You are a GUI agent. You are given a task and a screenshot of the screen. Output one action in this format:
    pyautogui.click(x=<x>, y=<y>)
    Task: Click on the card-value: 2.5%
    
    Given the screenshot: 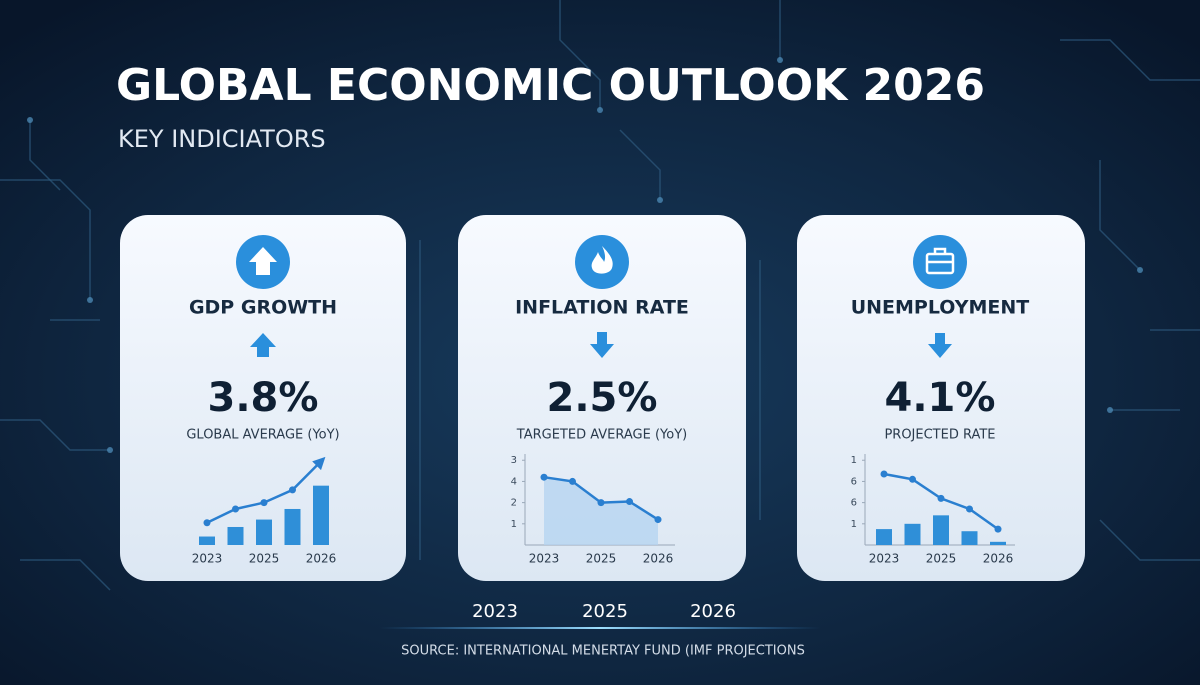 What is the action you would take?
    pyautogui.click(x=602, y=398)
    